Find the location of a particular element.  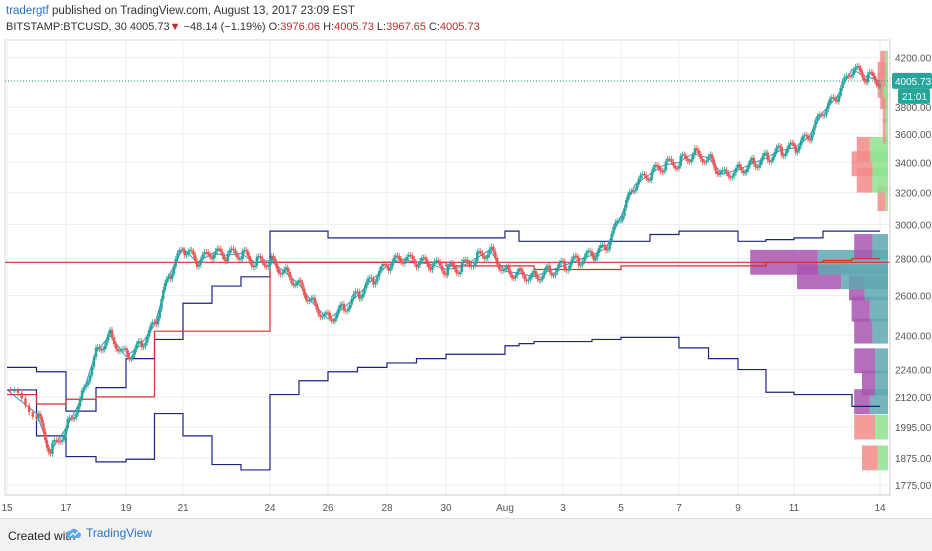

y-tick-label: 1995.00 is located at coordinates (913, 428).